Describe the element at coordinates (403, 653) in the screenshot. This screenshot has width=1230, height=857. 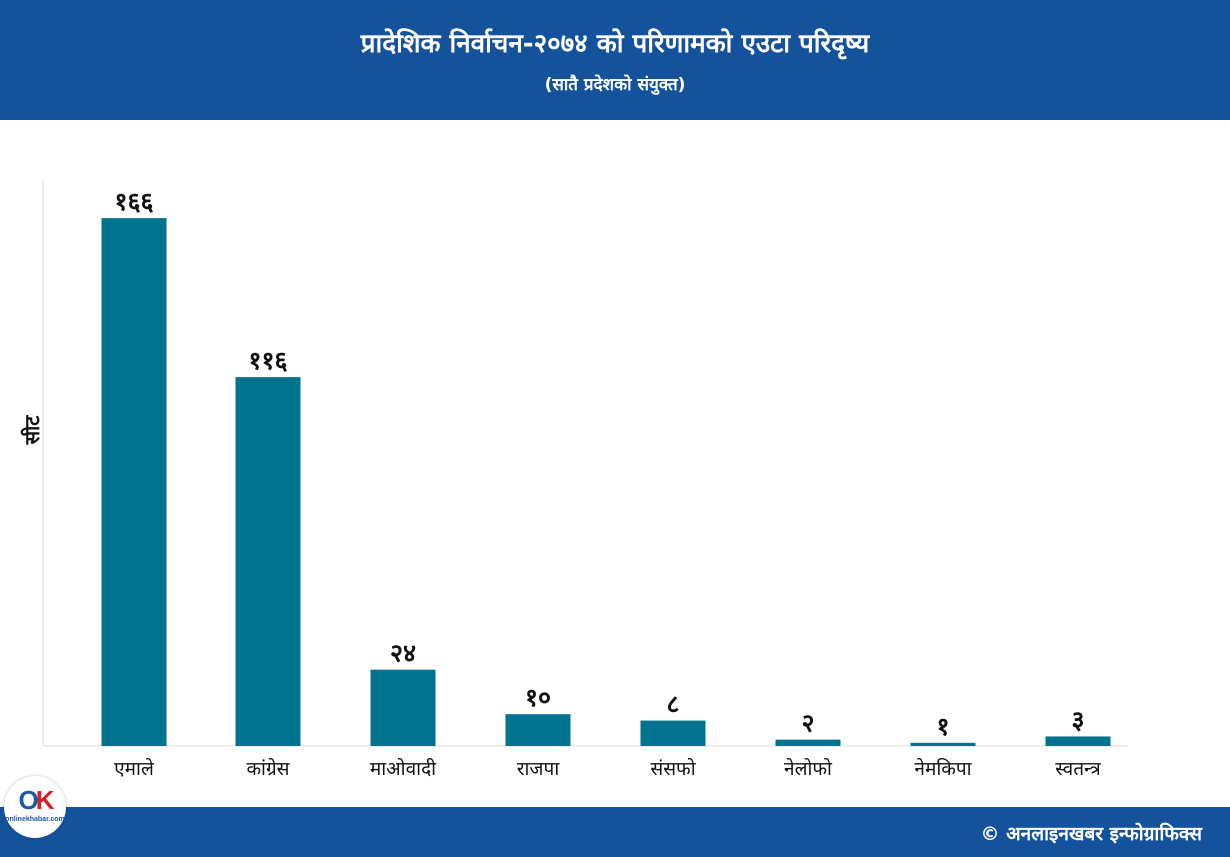
I see `data-label-3: २४` at that location.